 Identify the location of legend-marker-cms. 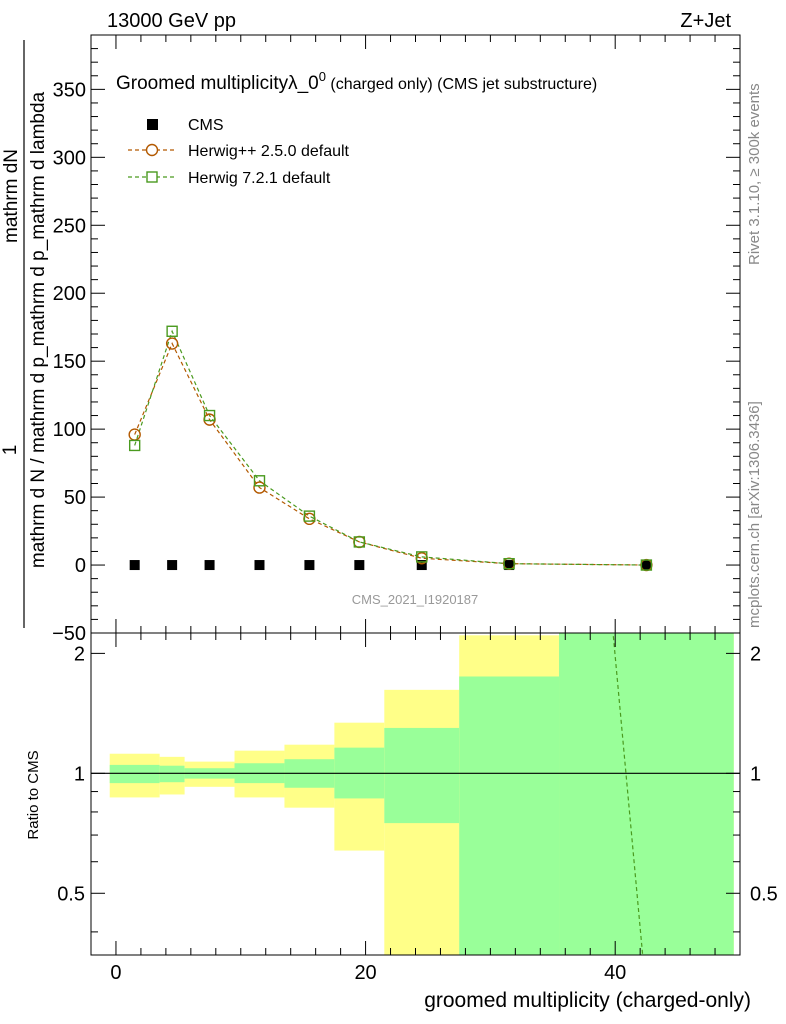
(152, 124).